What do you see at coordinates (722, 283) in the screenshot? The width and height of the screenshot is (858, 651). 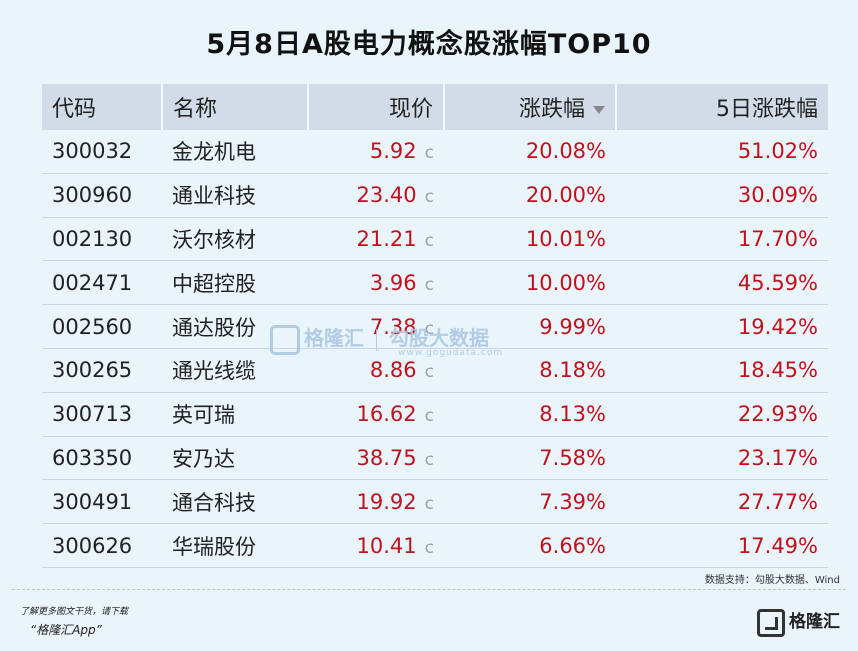 I see `stock-change-5d: 45.59%` at bounding box center [722, 283].